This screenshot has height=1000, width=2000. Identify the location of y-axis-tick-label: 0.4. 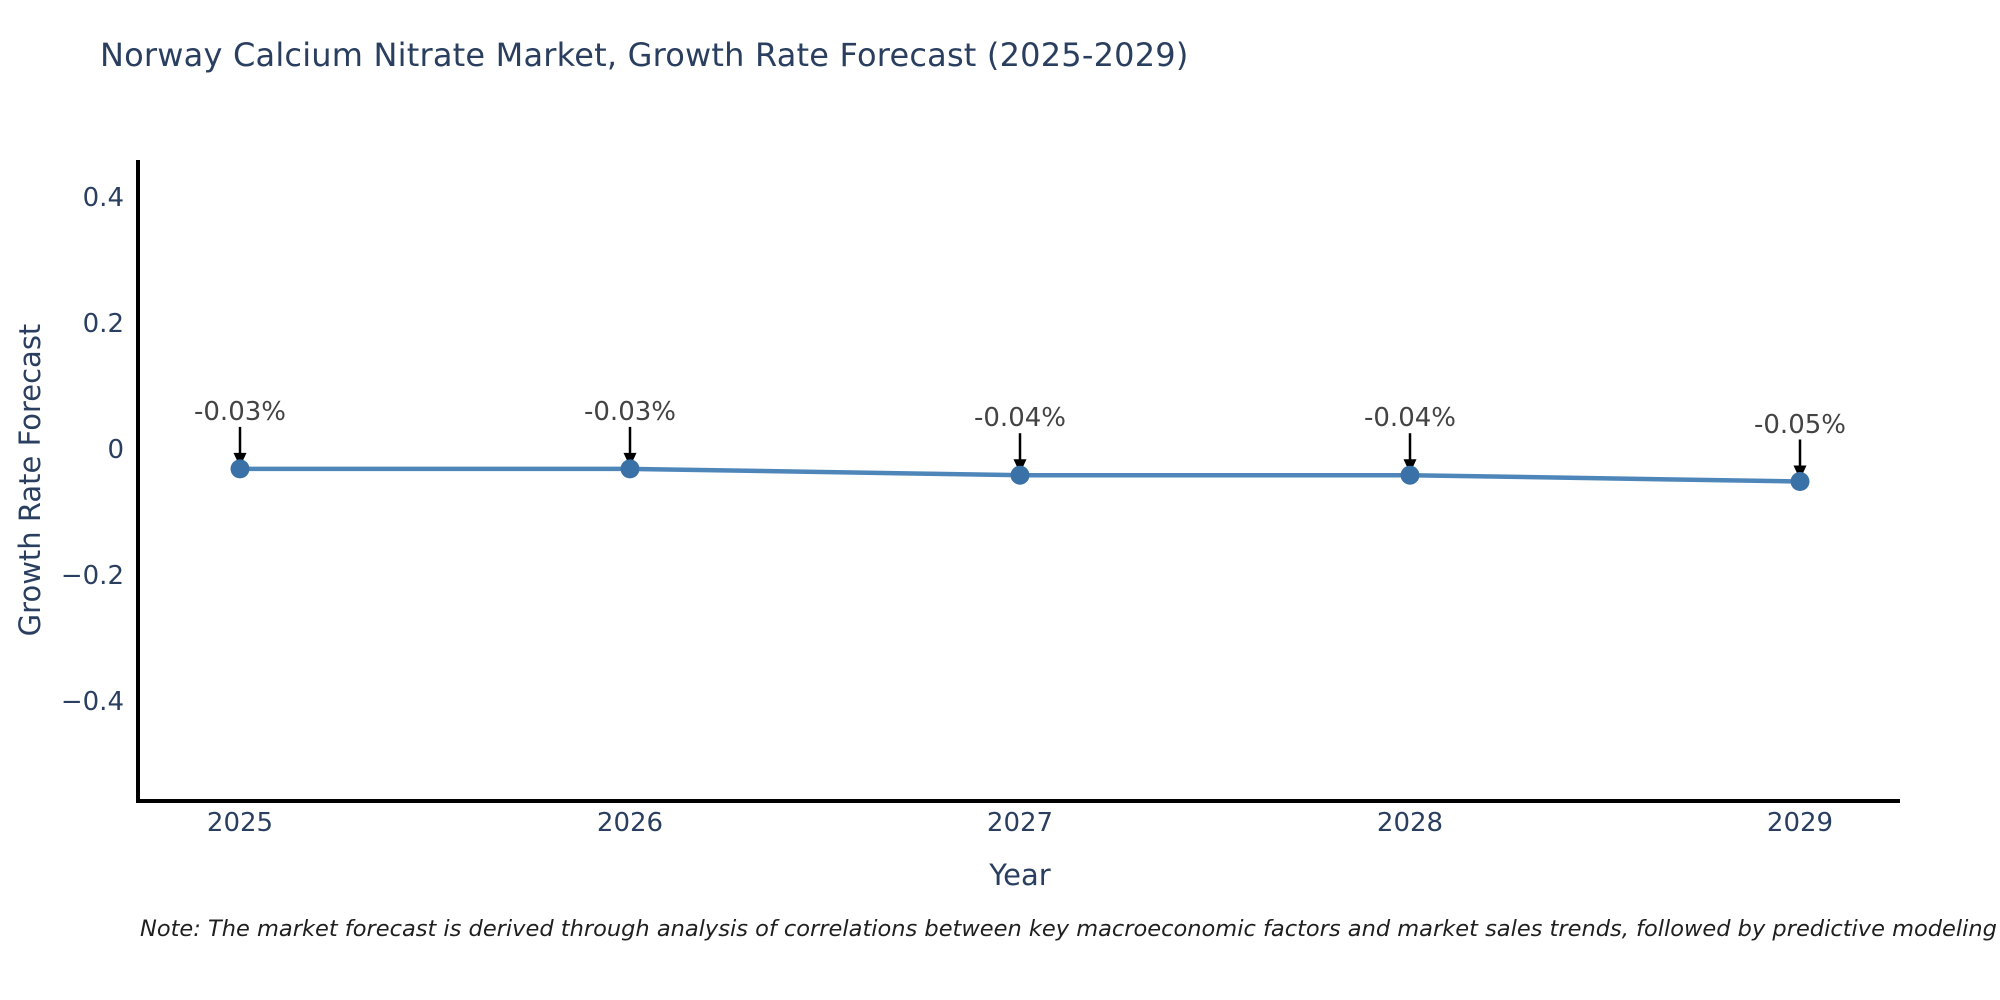
(103, 198).